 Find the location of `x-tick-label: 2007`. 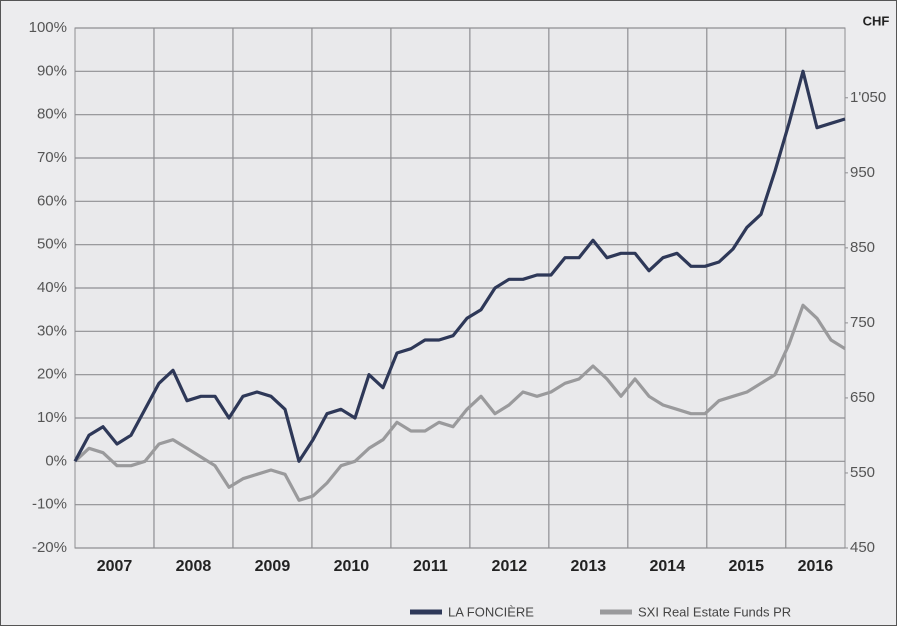

x-tick-label: 2007 is located at coordinates (115, 566).